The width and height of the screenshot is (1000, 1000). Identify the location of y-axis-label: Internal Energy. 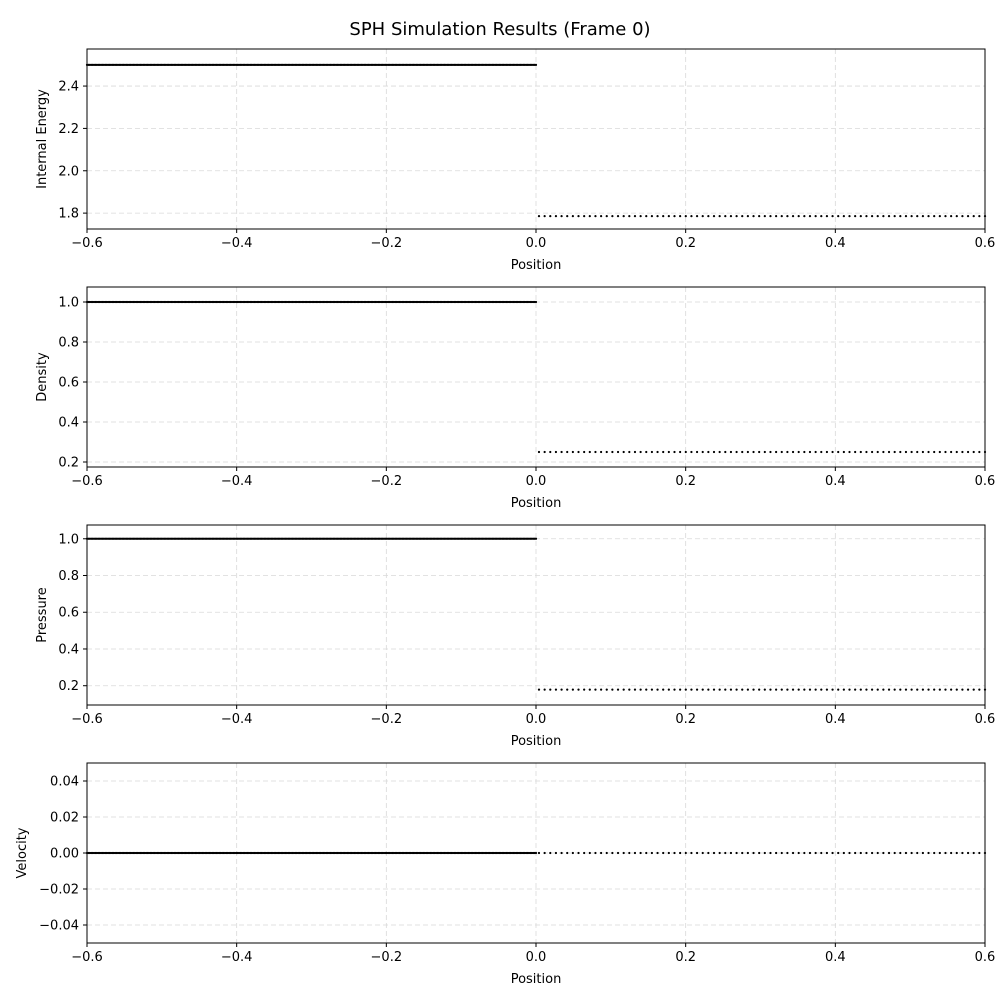
(42, 139).